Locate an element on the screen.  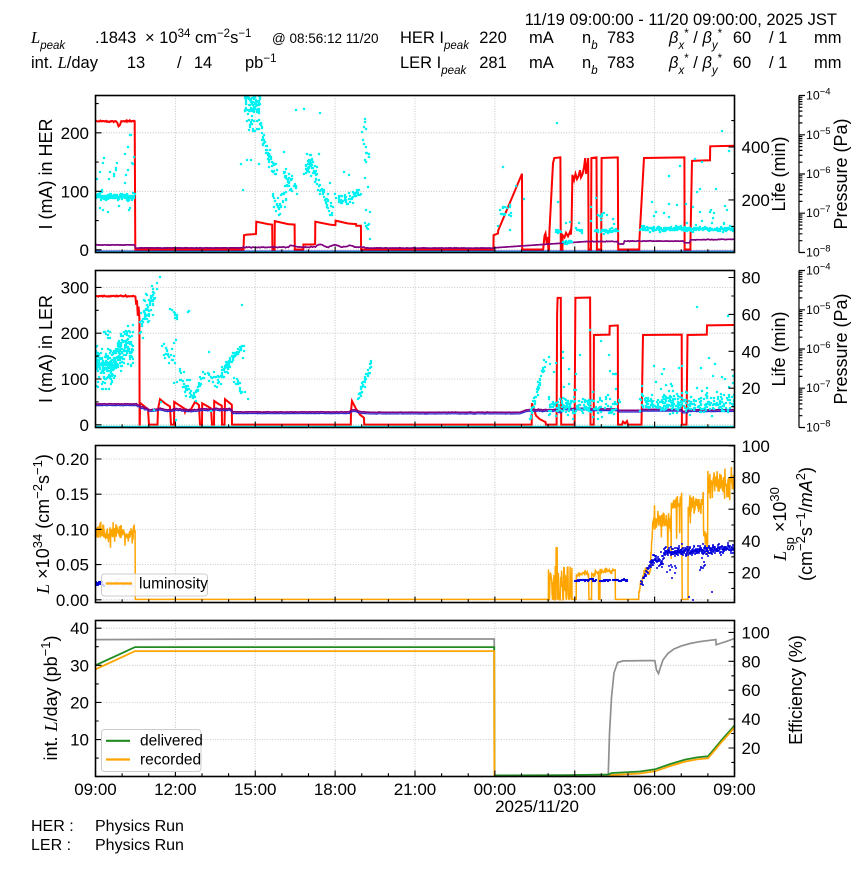
svg-text: 12:00 is located at coordinates (175, 789).